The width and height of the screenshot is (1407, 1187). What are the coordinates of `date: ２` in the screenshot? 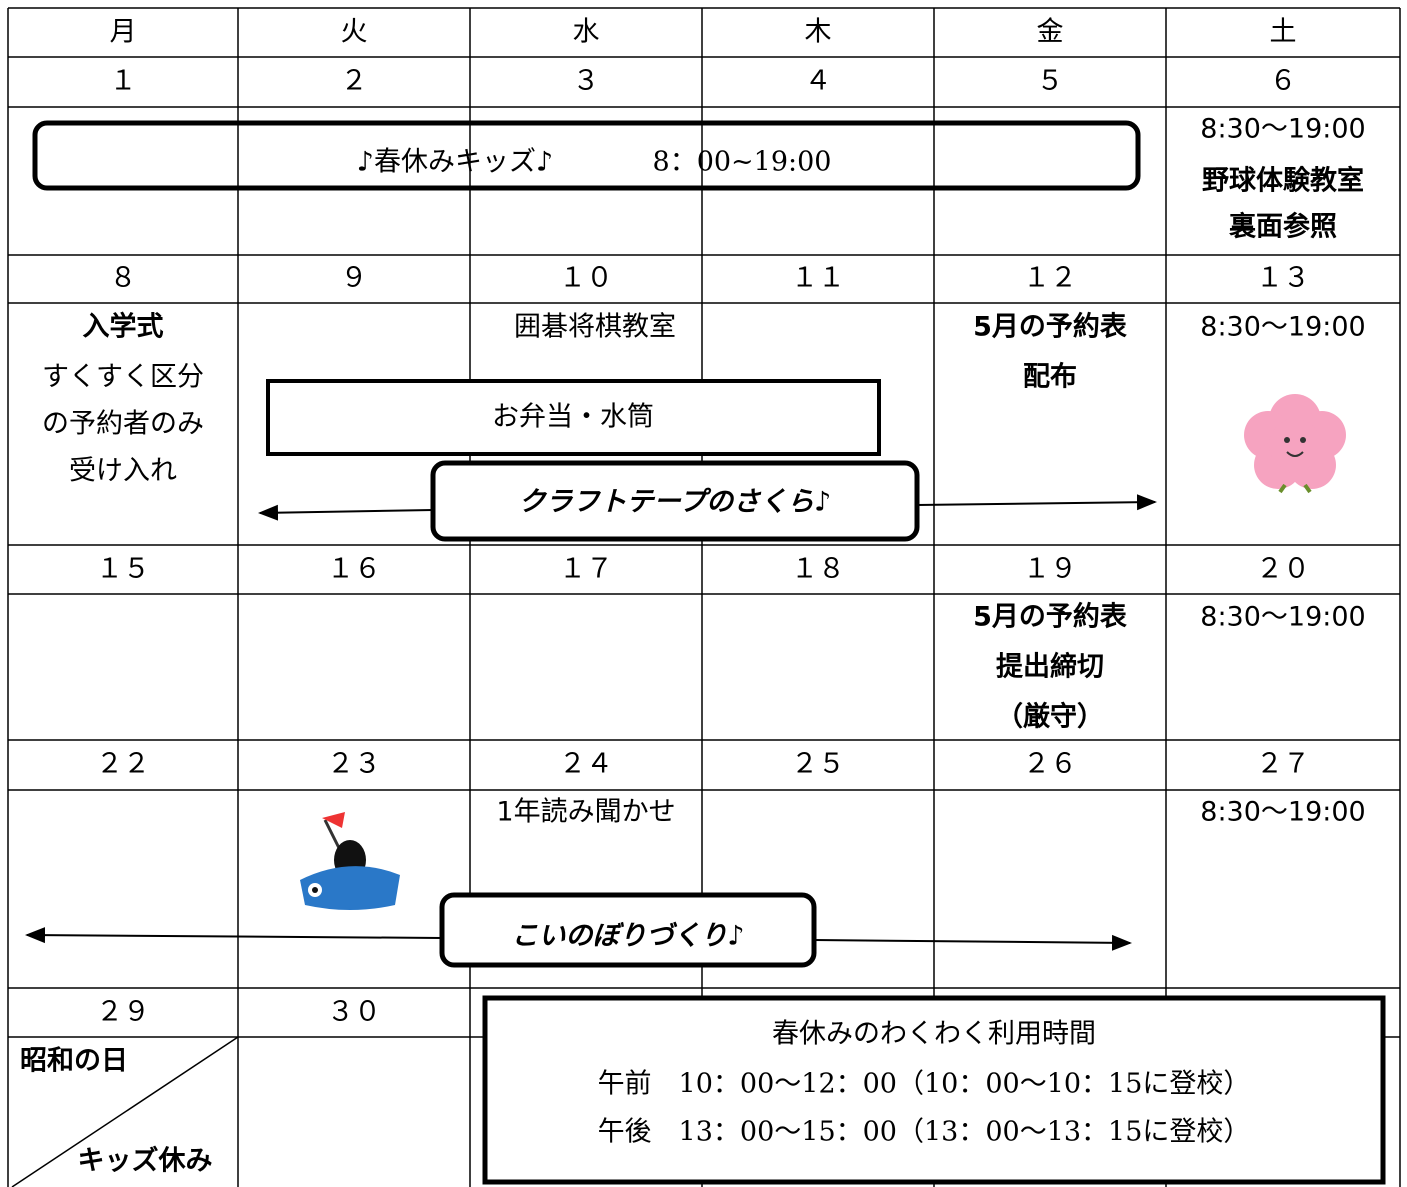 It's located at (354, 81).